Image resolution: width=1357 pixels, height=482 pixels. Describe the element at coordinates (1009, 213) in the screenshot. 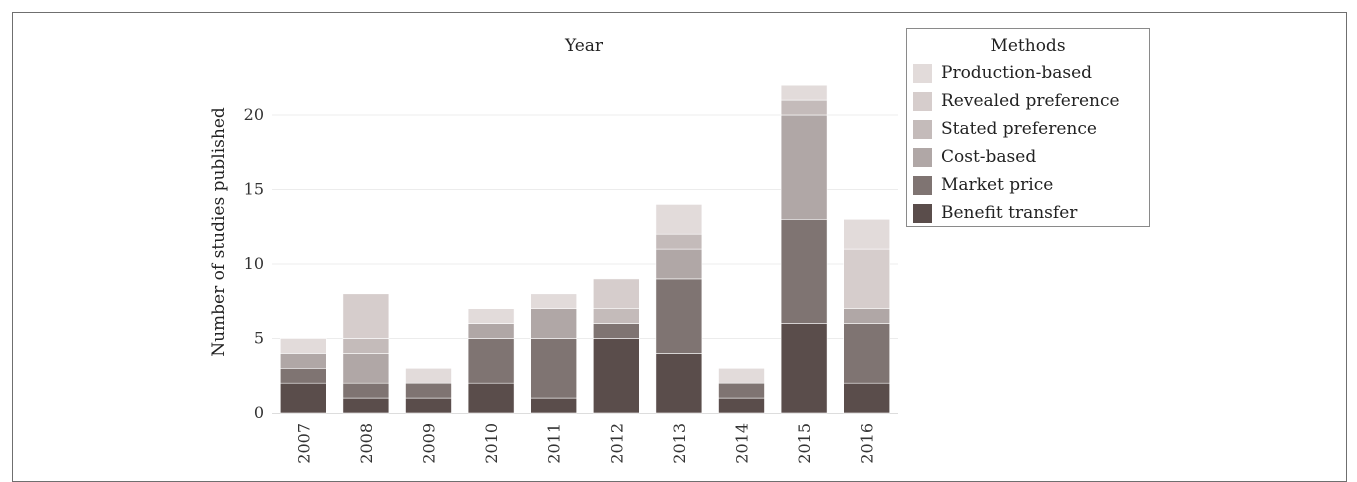

I see `legend-label: Benefit transfer` at that location.